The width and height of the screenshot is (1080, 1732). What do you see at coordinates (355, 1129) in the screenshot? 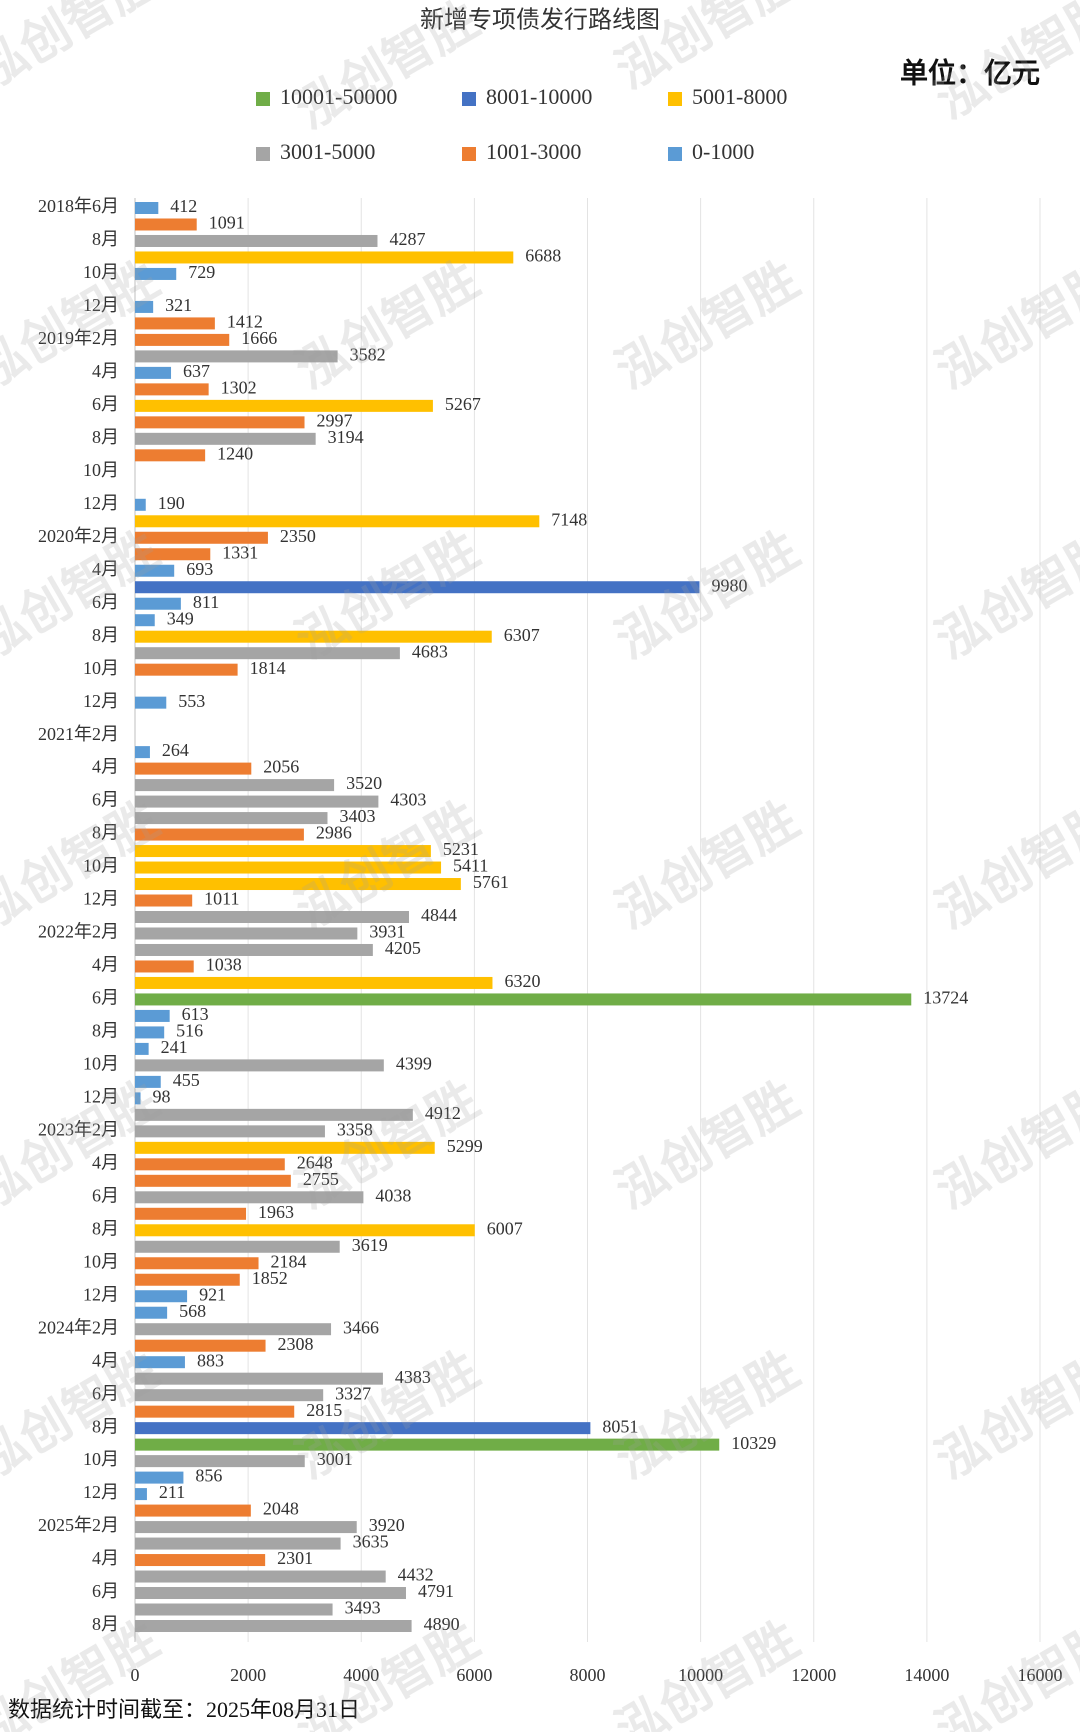
I see `data-label: 3358` at bounding box center [355, 1129].